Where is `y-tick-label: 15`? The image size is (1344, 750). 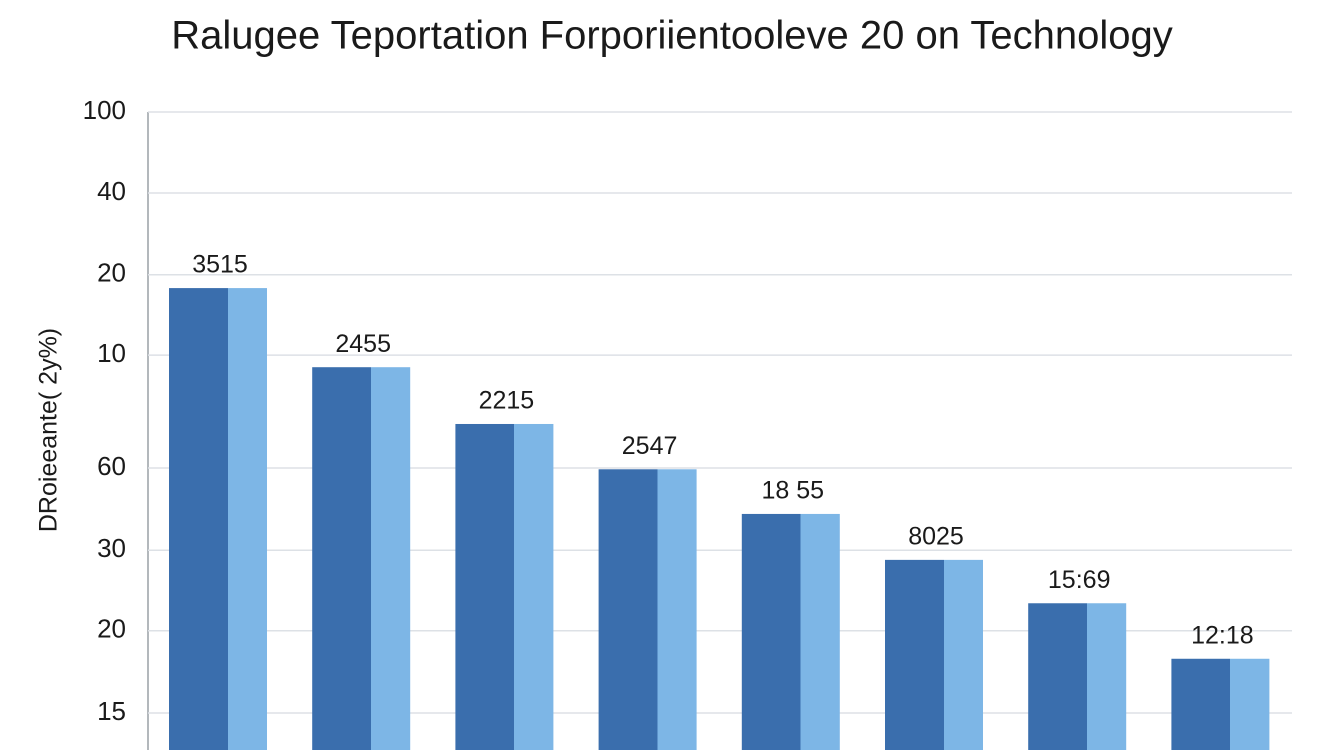 y-tick-label: 15 is located at coordinates (111, 711).